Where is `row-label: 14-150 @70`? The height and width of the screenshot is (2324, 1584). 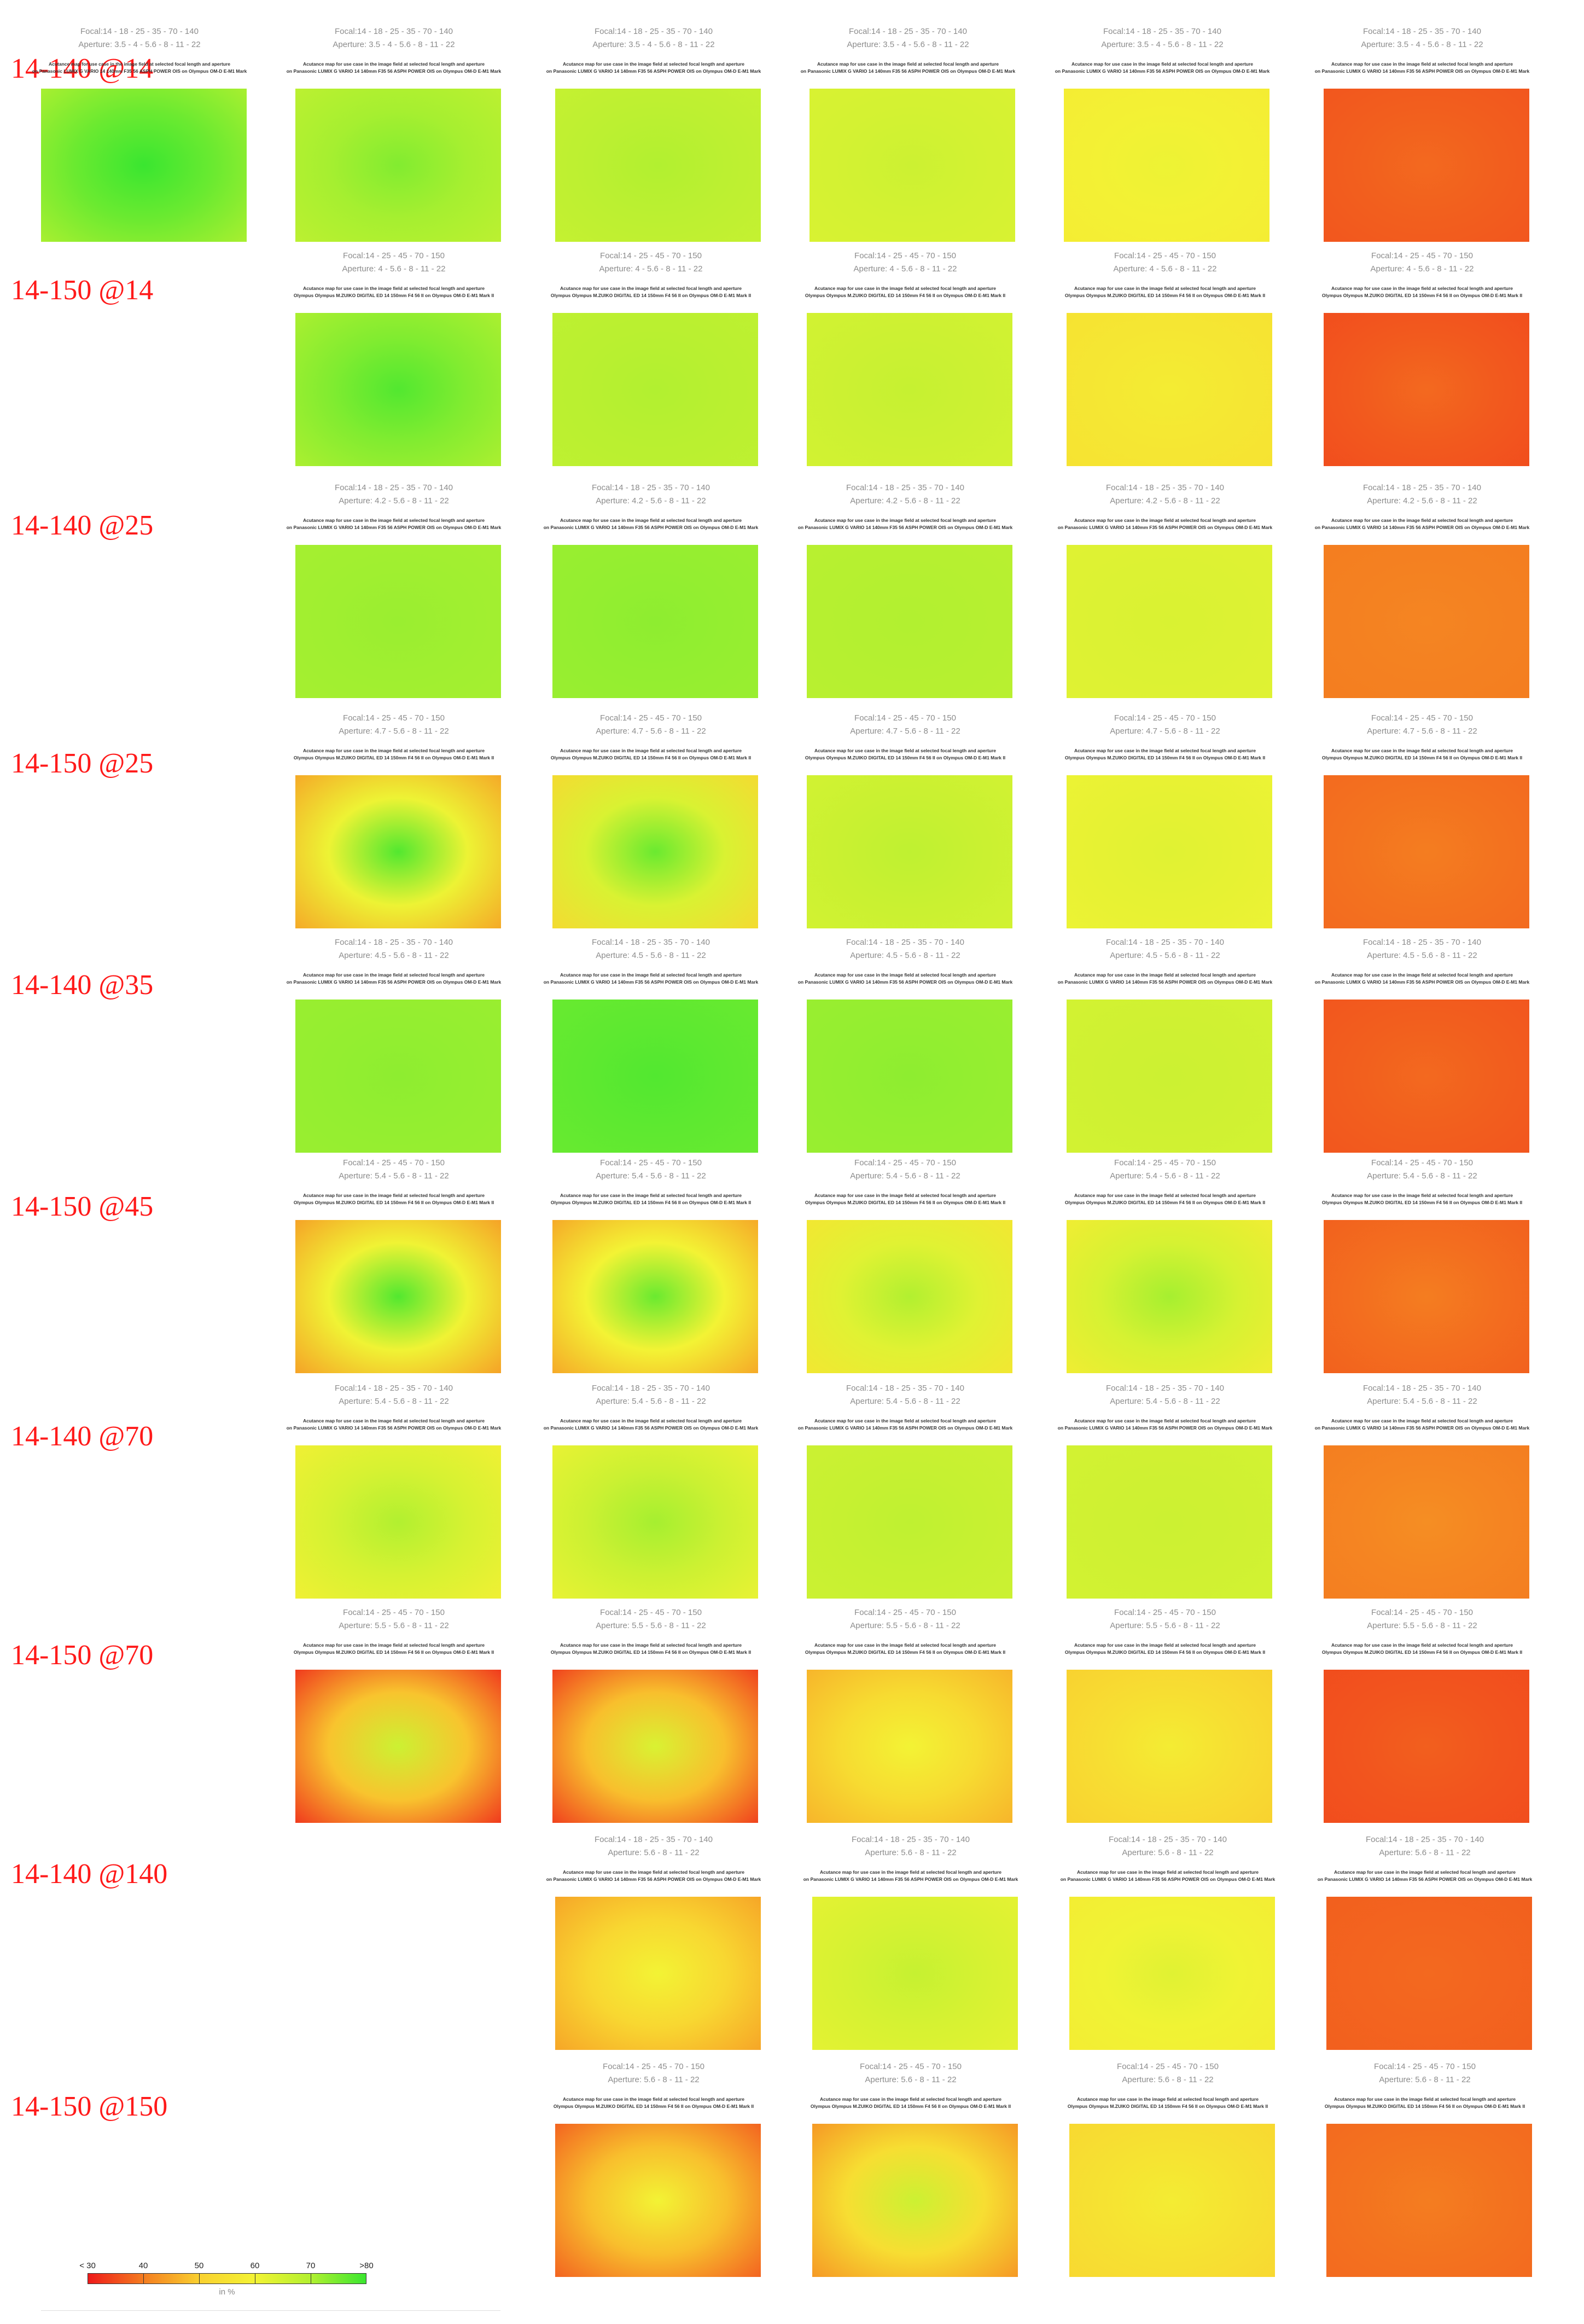 row-label: 14-150 @70 is located at coordinates (83, 1656).